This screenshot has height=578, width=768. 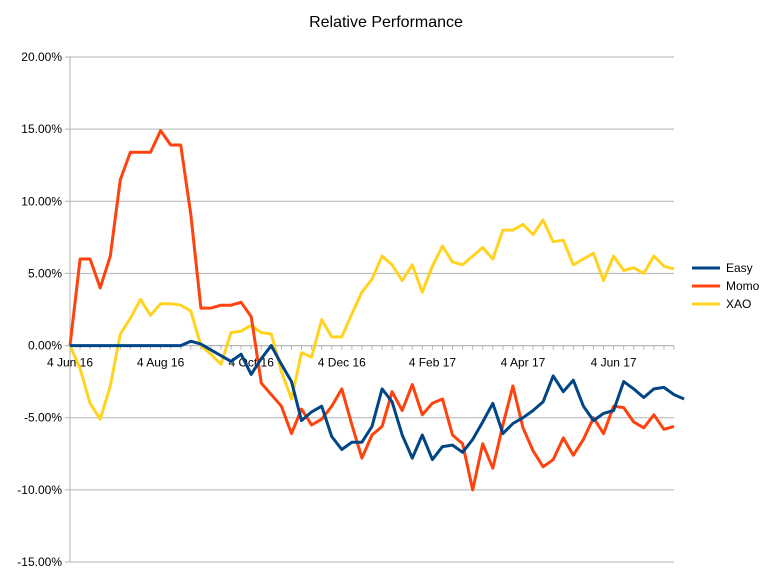 What do you see at coordinates (739, 268) in the screenshot?
I see `legend-label-easy: Easy` at bounding box center [739, 268].